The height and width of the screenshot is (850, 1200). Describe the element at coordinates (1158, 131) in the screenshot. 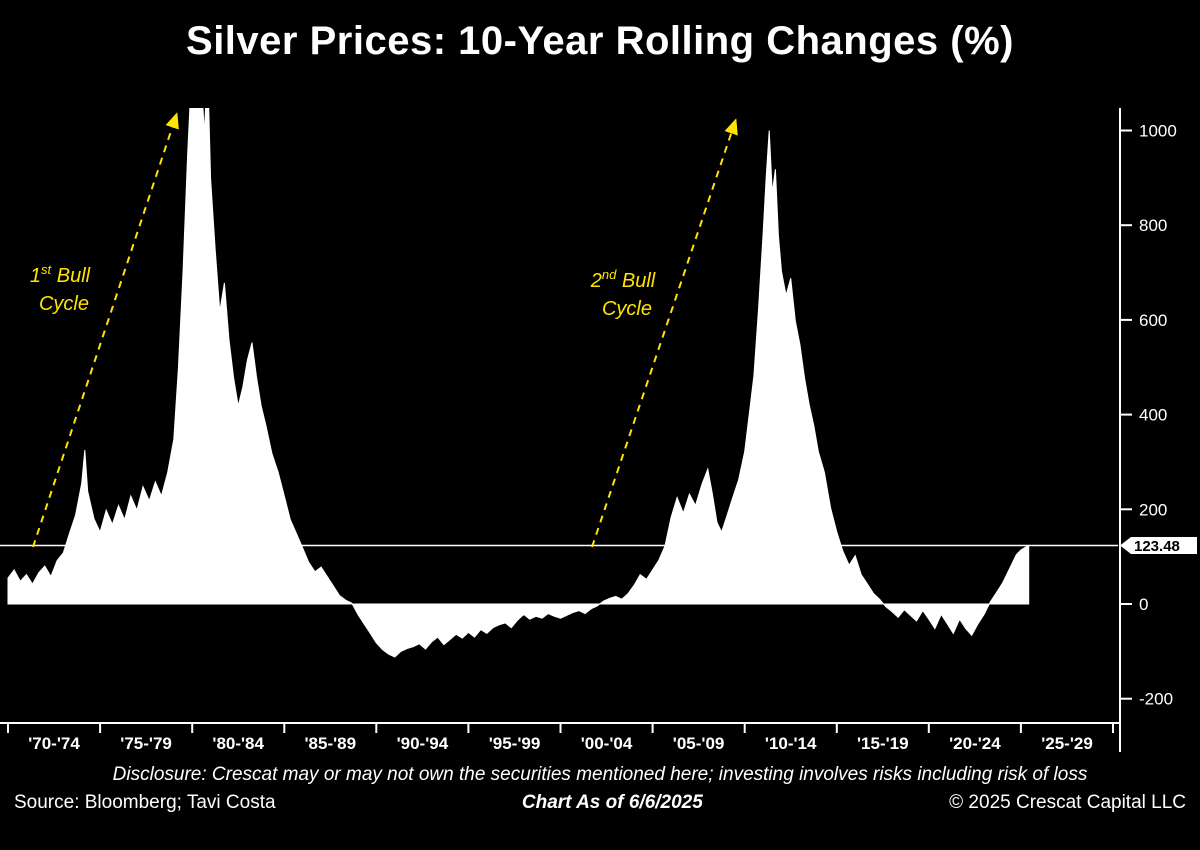

I see `y-tick-label: 1000` at that location.